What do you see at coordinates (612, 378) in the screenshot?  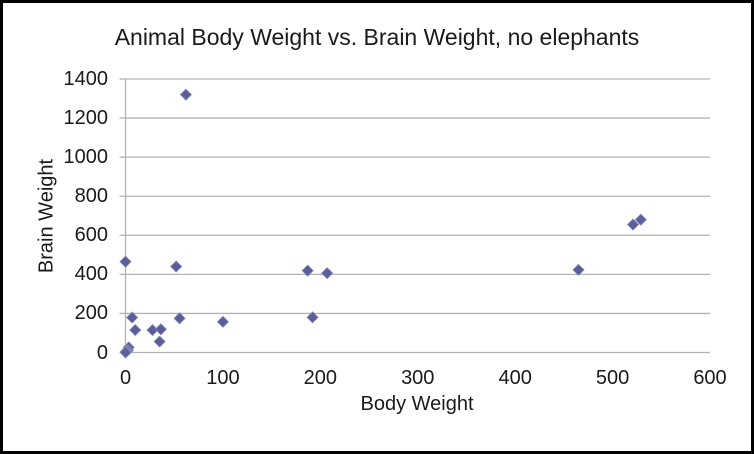 I see `x-tick-label: 500` at bounding box center [612, 378].